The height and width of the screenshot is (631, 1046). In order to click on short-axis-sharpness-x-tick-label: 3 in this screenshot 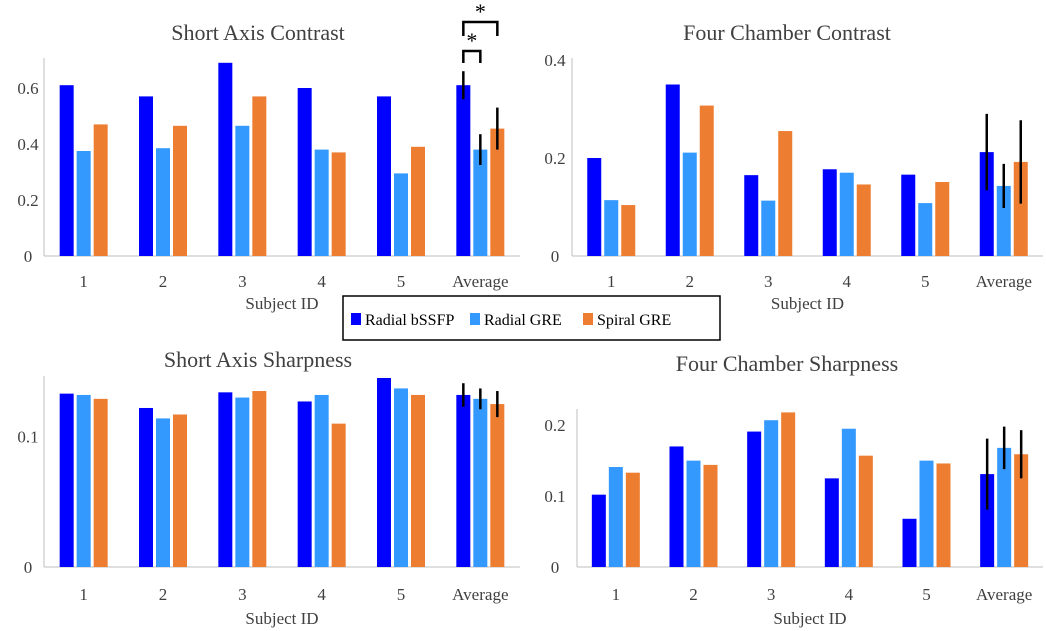, I will do `click(242, 594)`.